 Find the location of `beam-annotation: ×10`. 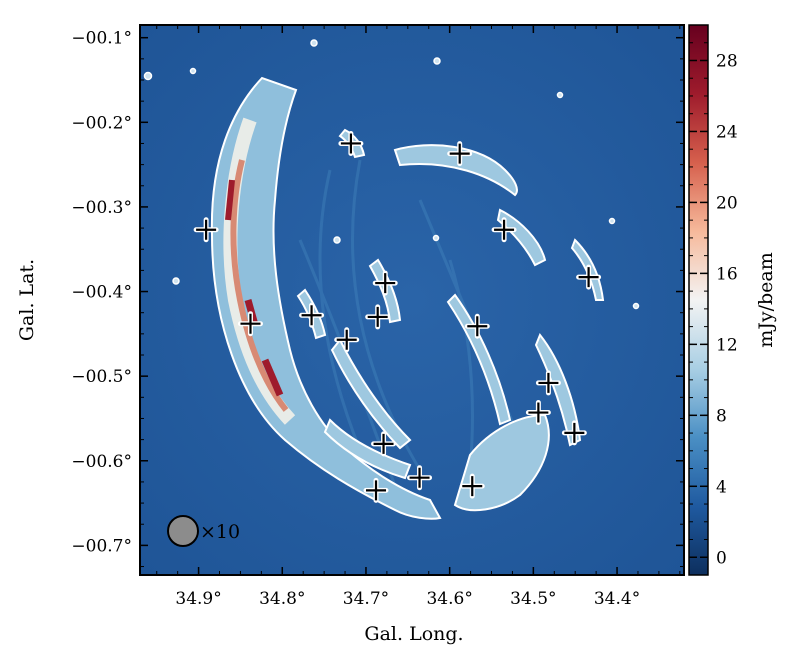

beam-annotation: ×10 is located at coordinates (220, 532).